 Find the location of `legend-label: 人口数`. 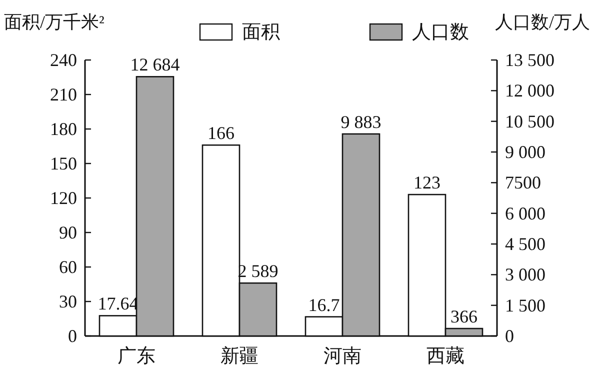

legend-label: 人口数 is located at coordinates (440, 32).